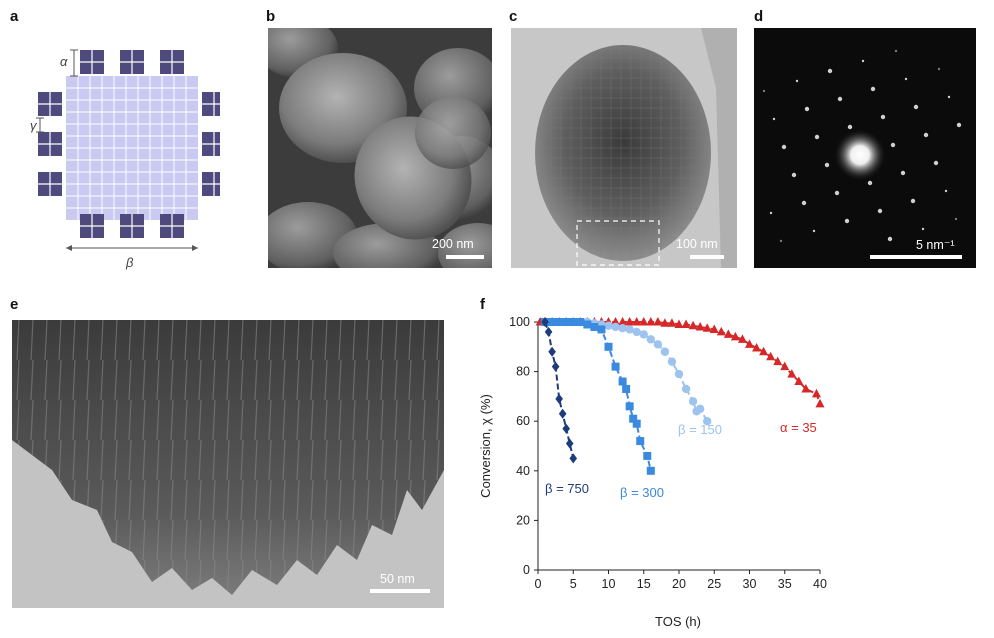  Describe the element at coordinates (567, 488) in the screenshot. I see `annotation-beta-750: β = 750` at that location.